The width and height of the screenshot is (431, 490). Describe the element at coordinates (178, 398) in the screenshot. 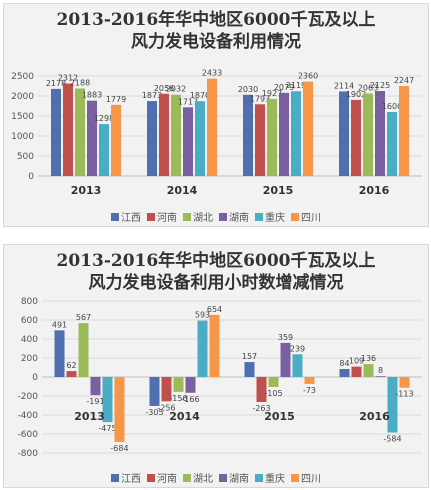

I see `data-label: -156` at that location.